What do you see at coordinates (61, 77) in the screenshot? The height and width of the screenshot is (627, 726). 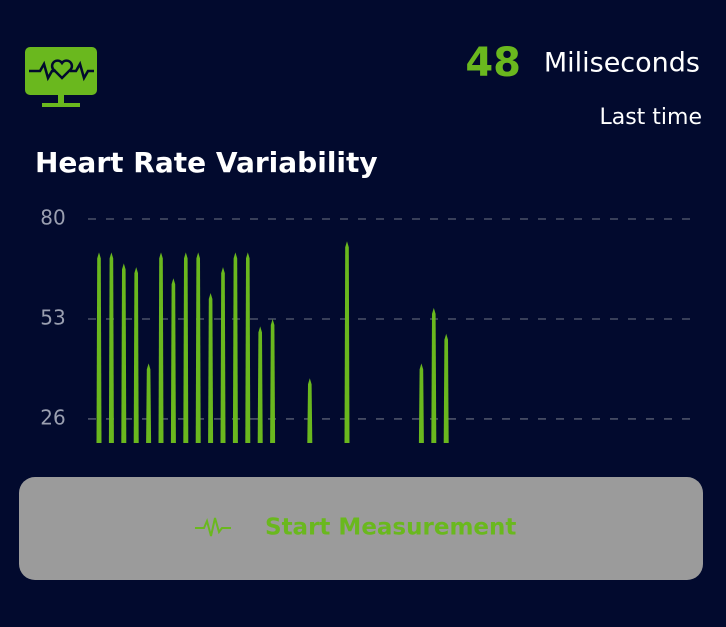 I see `app-icon` at bounding box center [61, 77].